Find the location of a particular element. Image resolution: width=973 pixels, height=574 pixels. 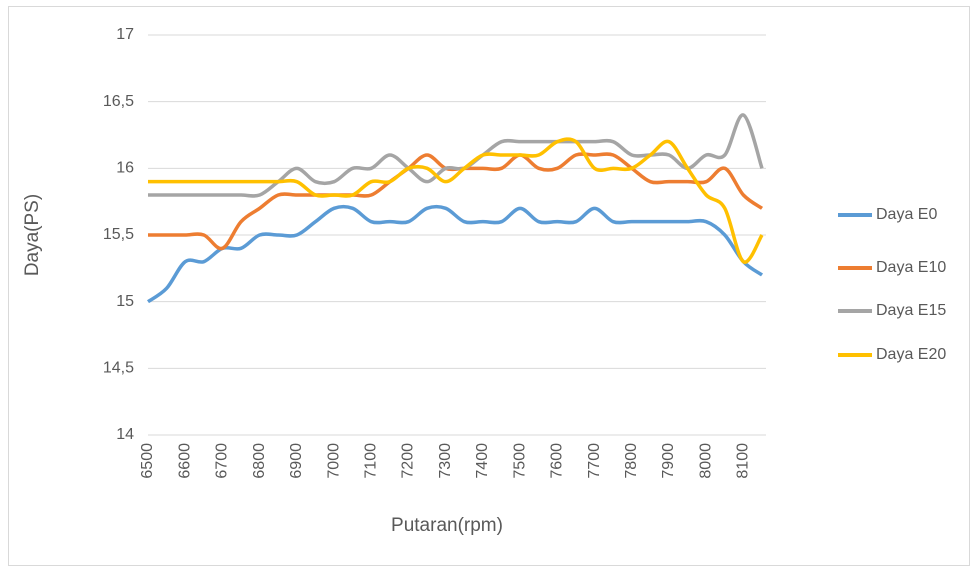

x-tick-label: 7900 is located at coordinates (668, 461).